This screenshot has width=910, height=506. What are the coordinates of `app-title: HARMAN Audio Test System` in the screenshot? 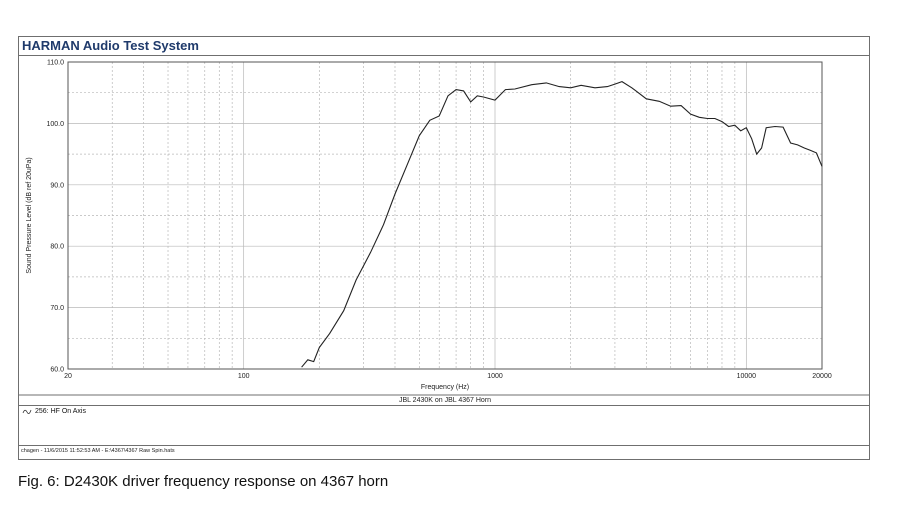 It's located at (110, 45).